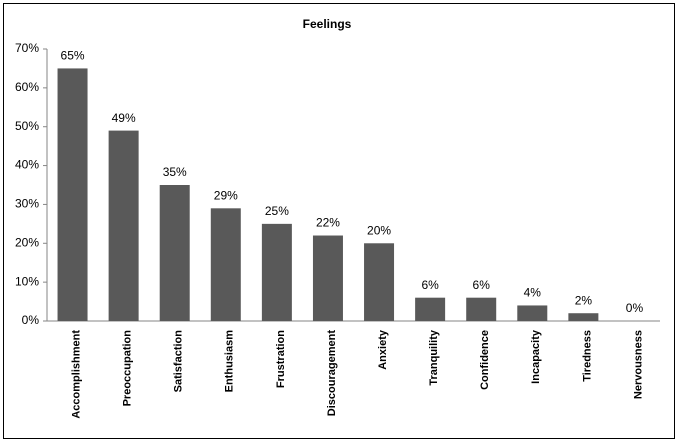  Describe the element at coordinates (179, 361) in the screenshot. I see `x-tick-label: Satisfaction` at that location.